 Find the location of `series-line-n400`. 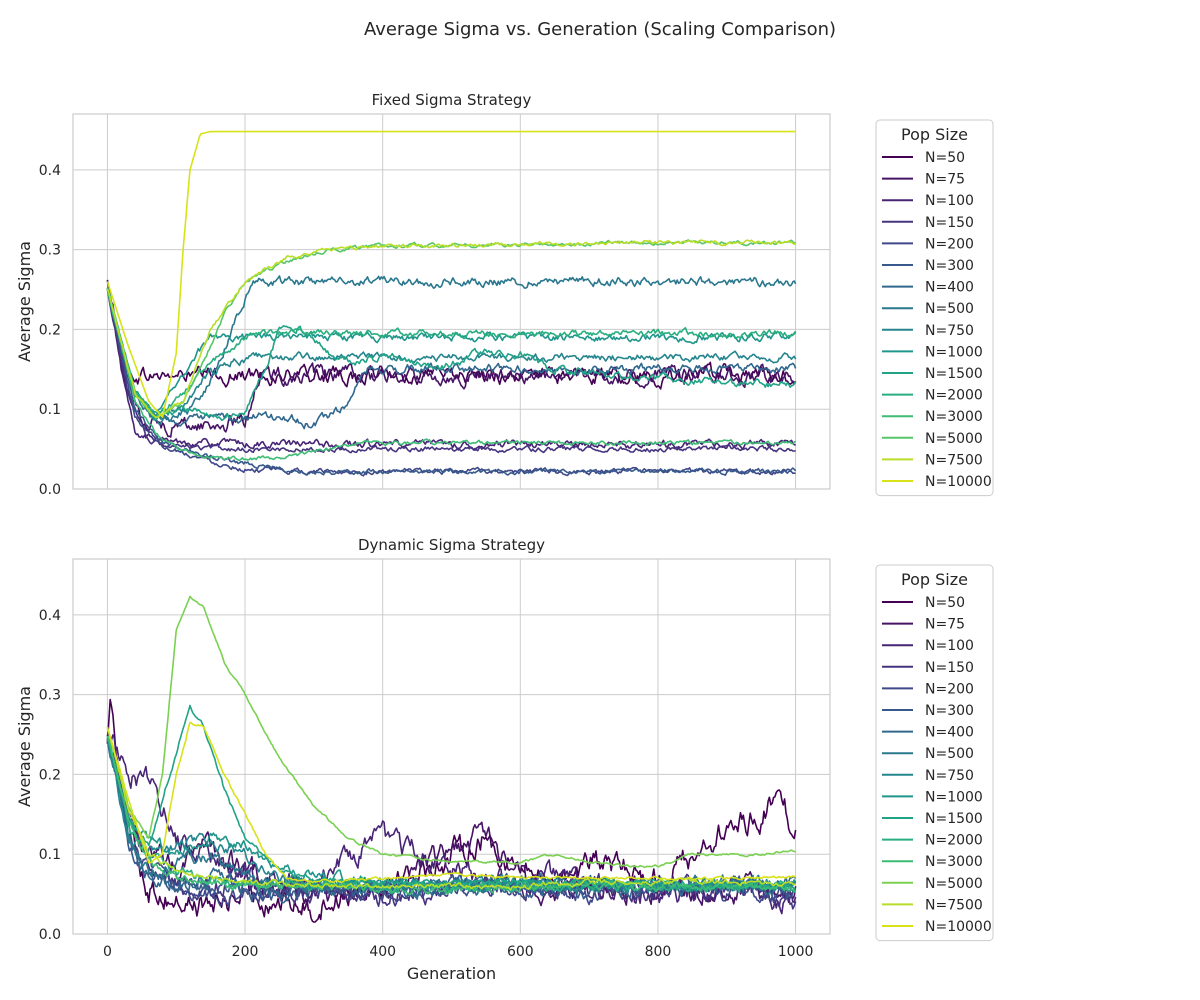

series-line-n400 is located at coordinates (451, 358).